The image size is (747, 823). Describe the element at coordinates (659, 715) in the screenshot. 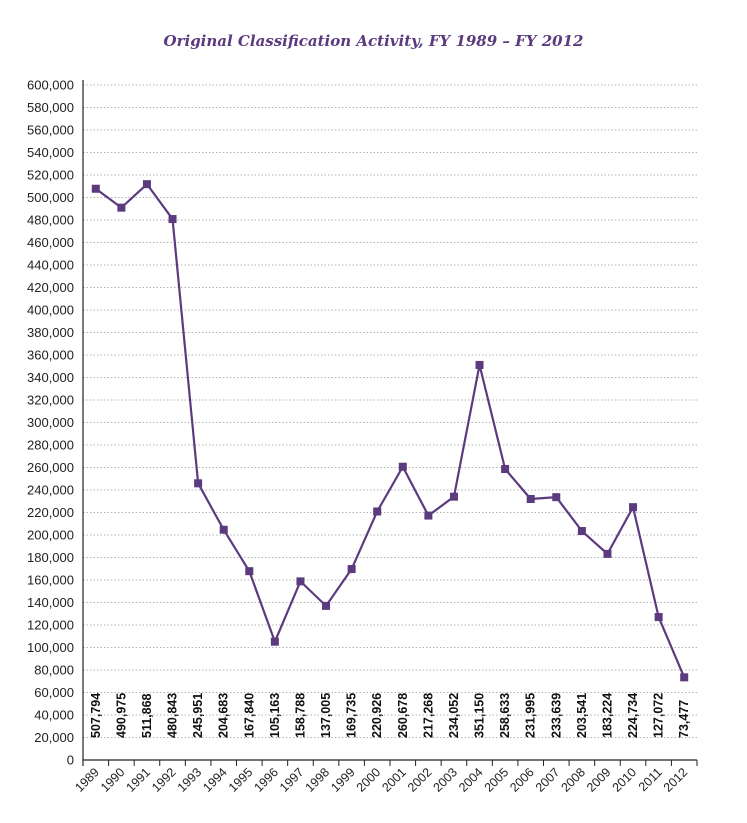

I see `data-label: 127,072` at that location.